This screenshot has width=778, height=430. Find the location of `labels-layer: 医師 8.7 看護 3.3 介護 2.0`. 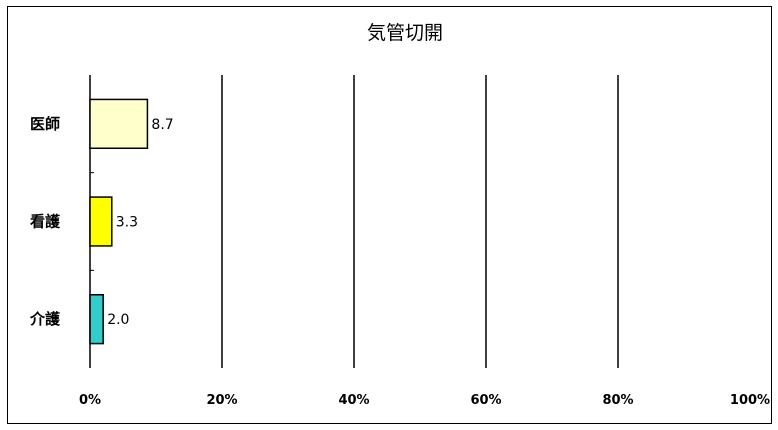

labels-layer: 医師 8.7 看護 3.3 介護 2.0 is located at coordinates (101, 221).